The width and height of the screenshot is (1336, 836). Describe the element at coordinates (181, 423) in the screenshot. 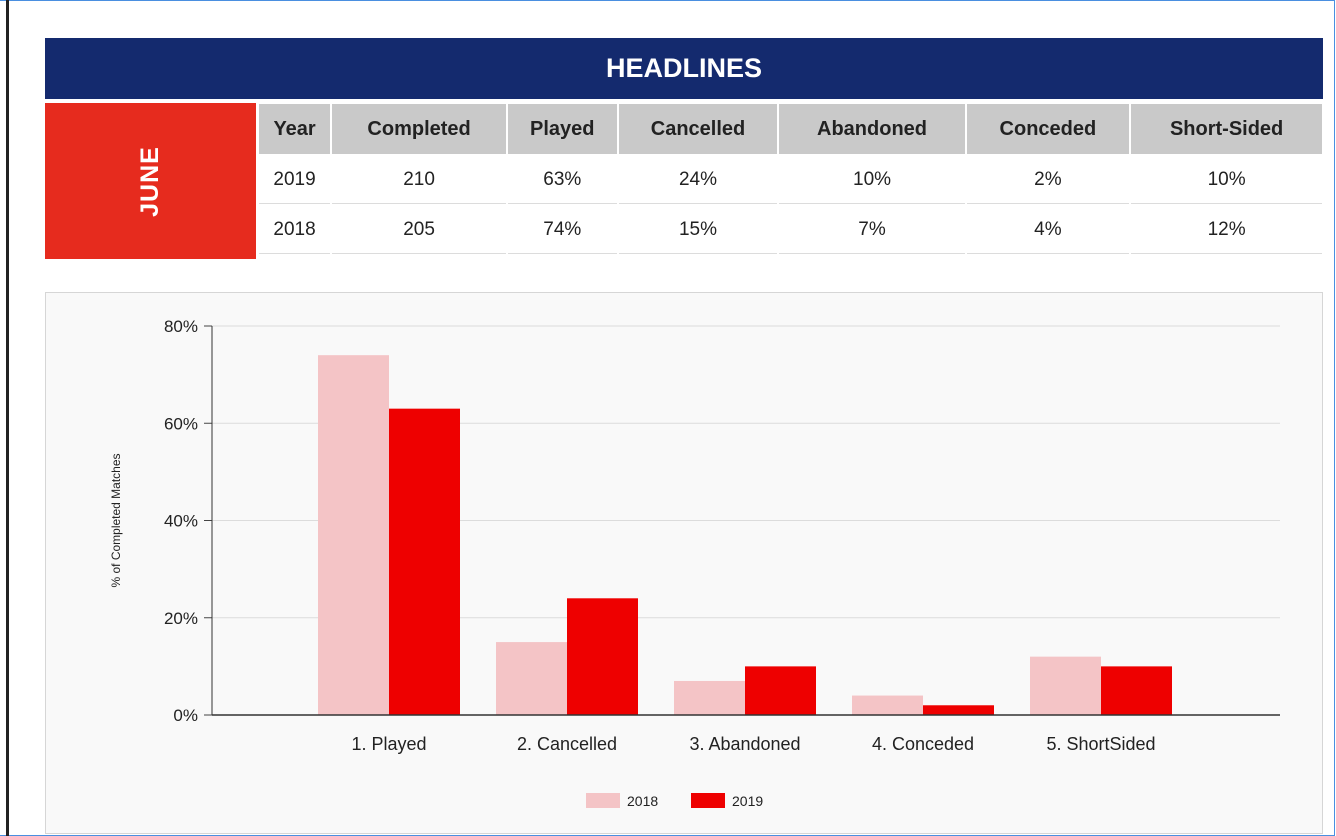

I see `y-tick-label: 60%` at that location.